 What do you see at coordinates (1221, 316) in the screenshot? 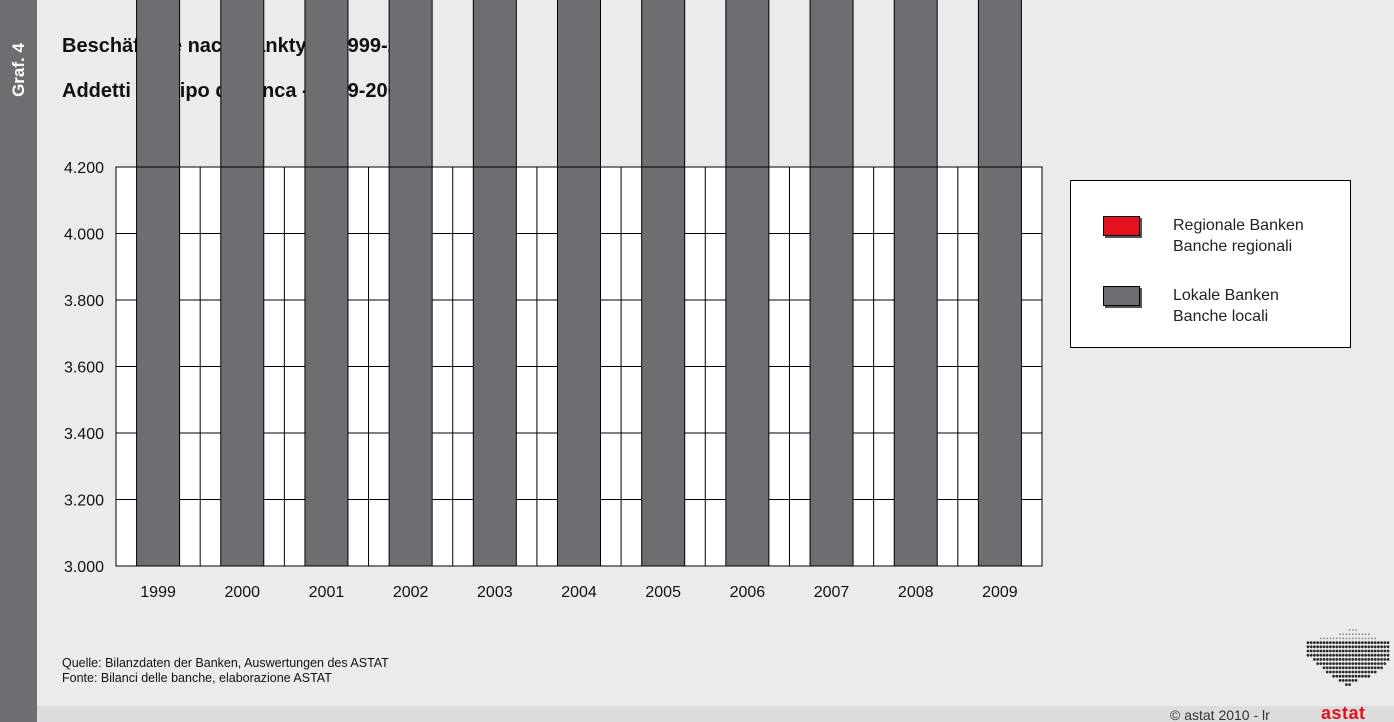
I see `legend-local-it: Banche locali` at bounding box center [1221, 316].